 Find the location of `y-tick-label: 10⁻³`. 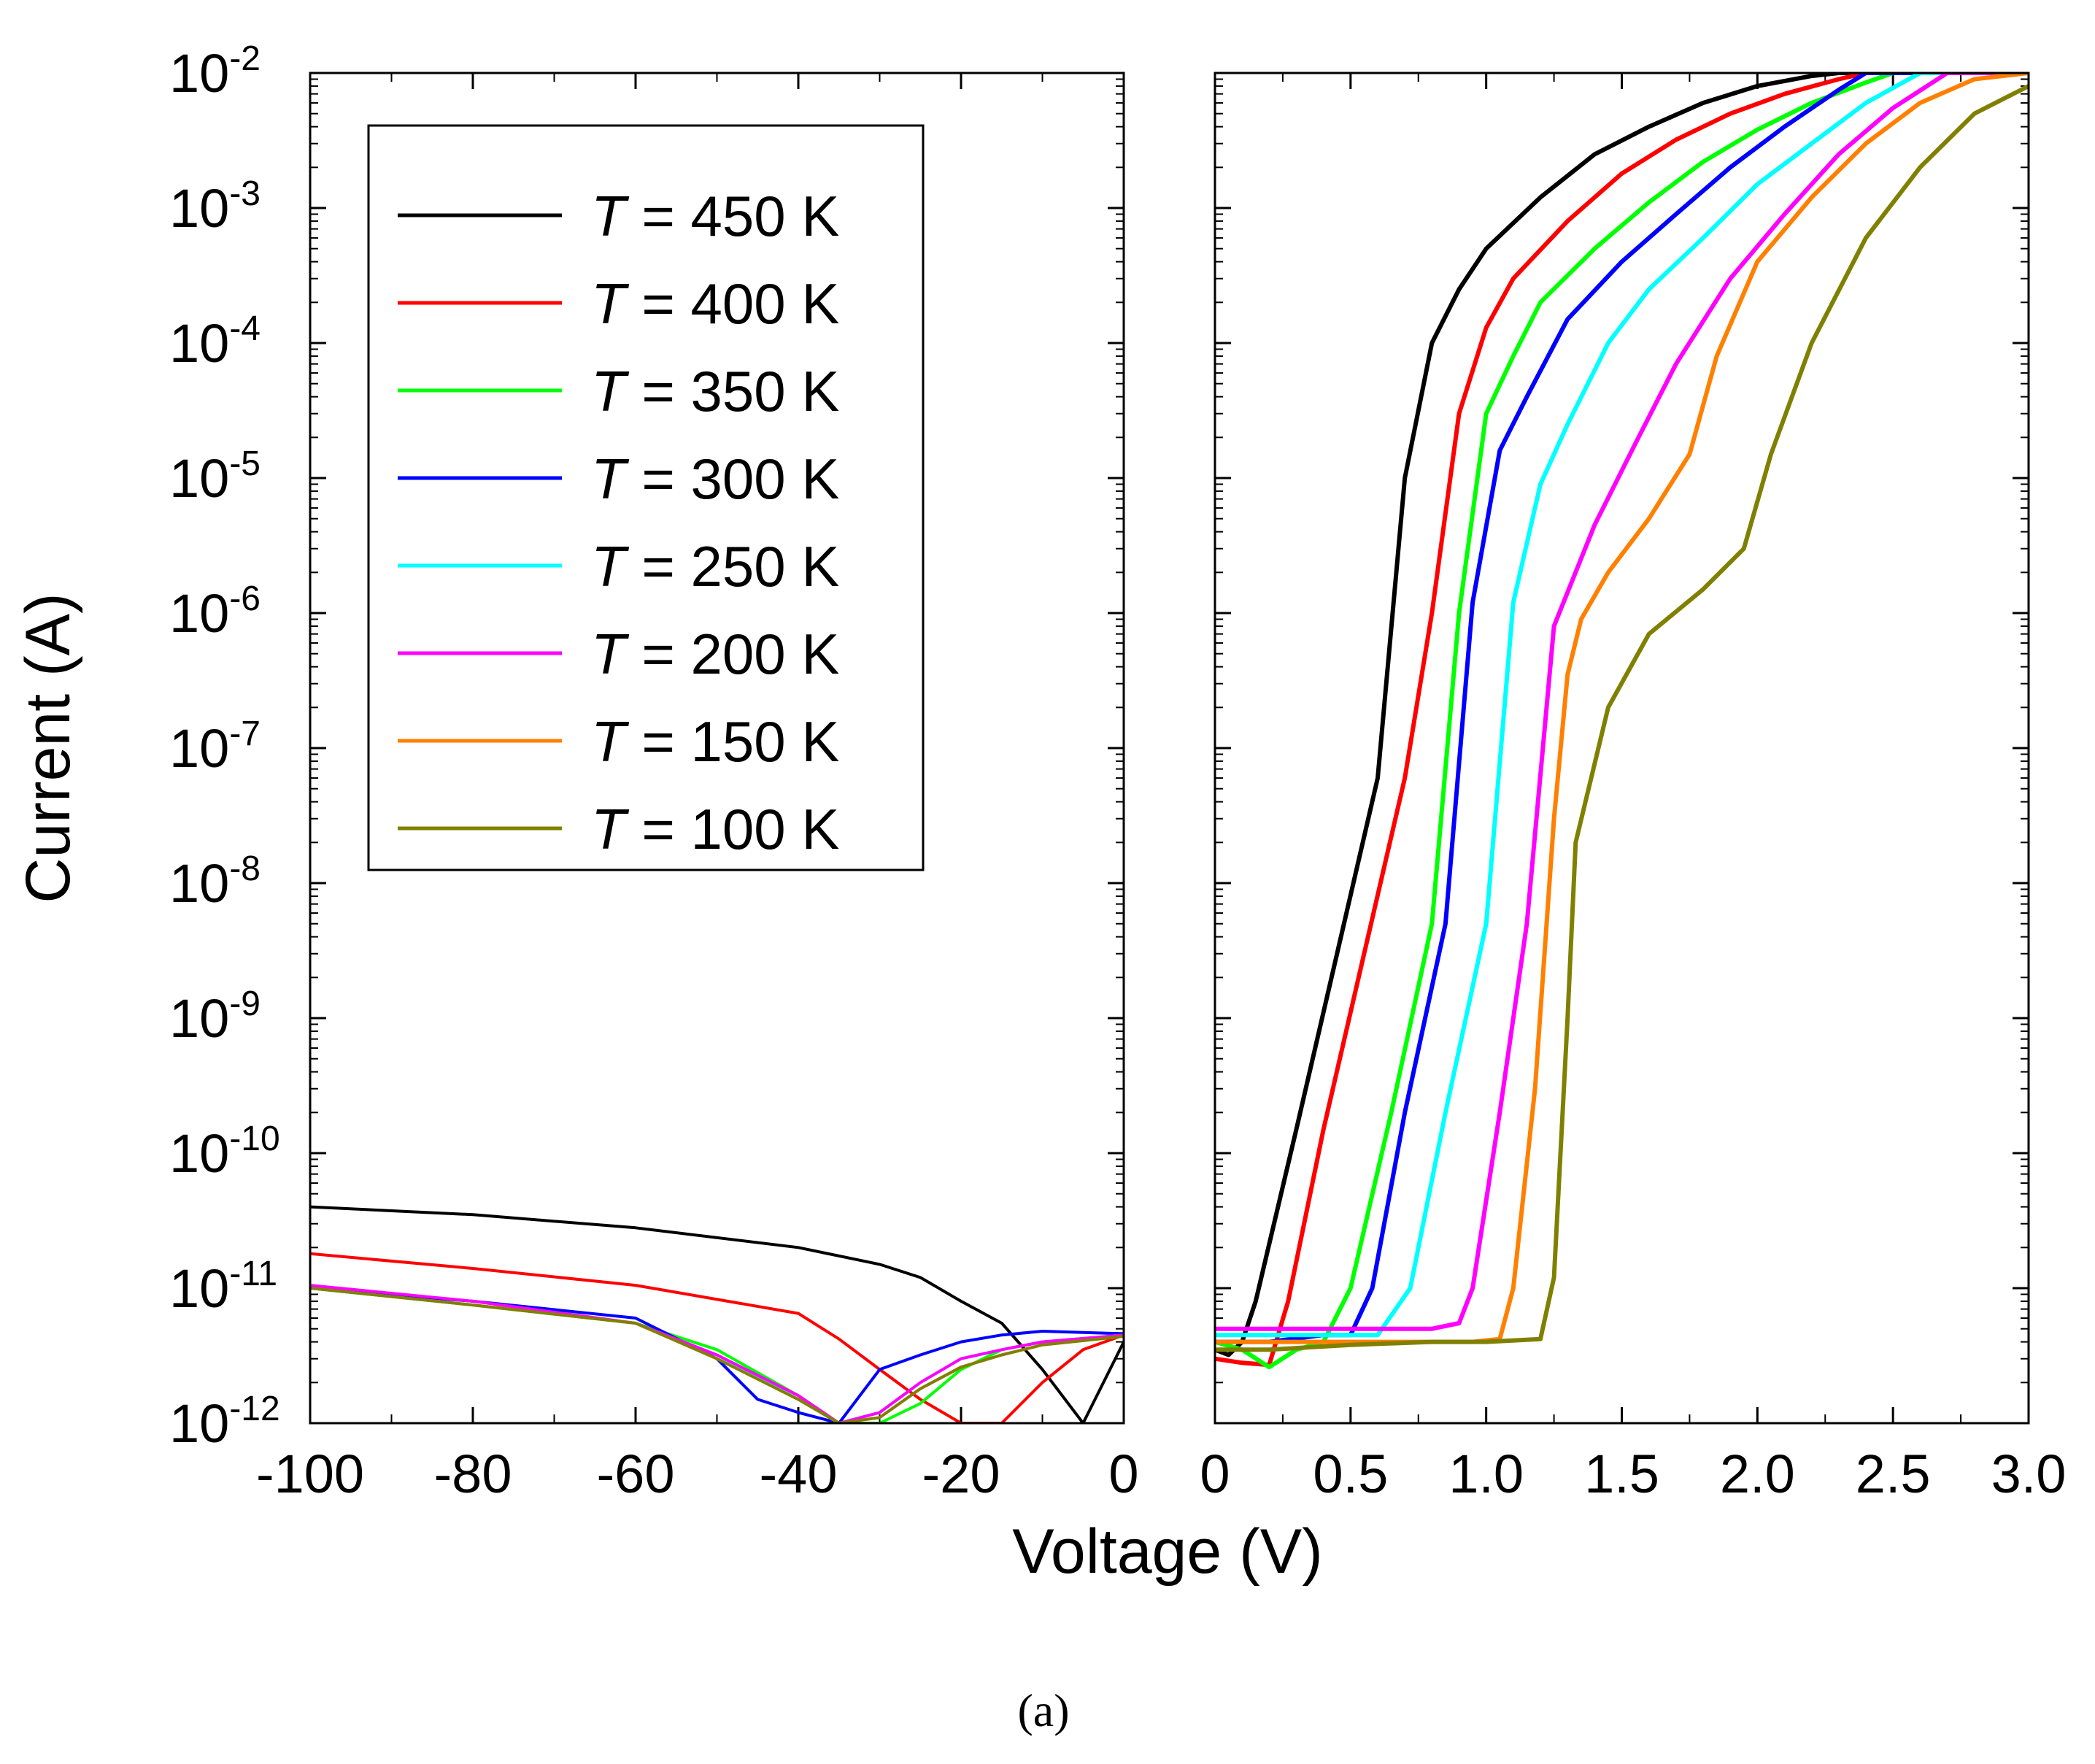

y-tick-label: 10⁻³ is located at coordinates (215, 206).